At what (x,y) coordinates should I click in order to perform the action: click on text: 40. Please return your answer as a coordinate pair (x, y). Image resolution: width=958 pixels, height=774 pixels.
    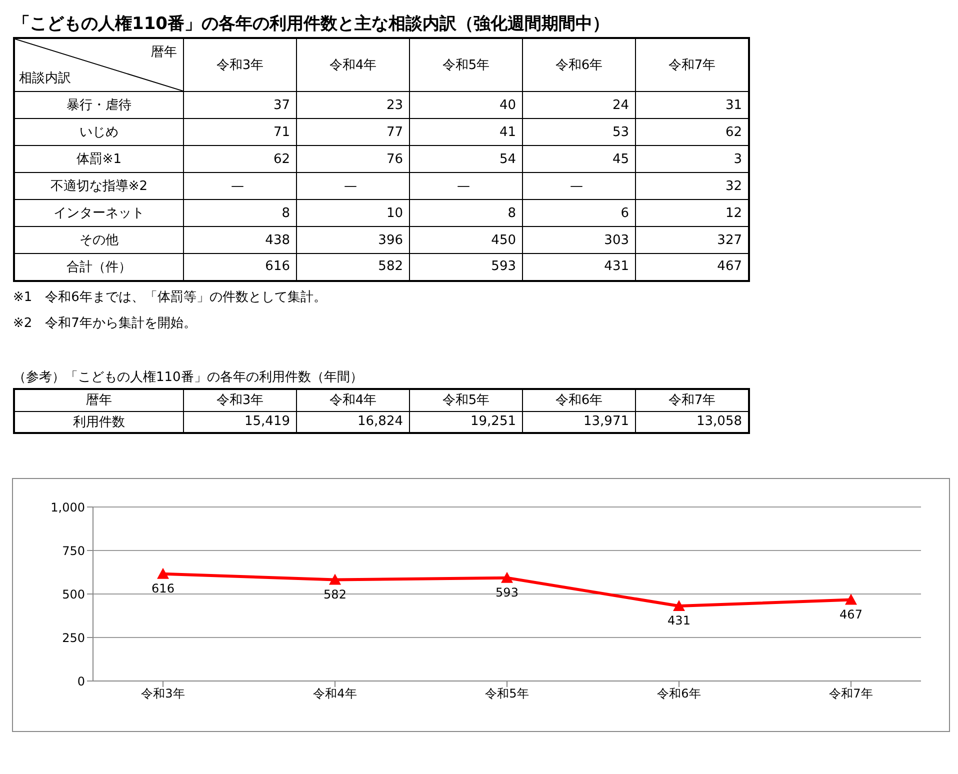
    Looking at the image, I should click on (507, 105).